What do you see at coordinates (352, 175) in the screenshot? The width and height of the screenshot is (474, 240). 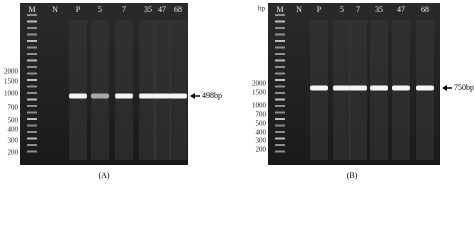 I see `caption: (B)` at bounding box center [352, 175].